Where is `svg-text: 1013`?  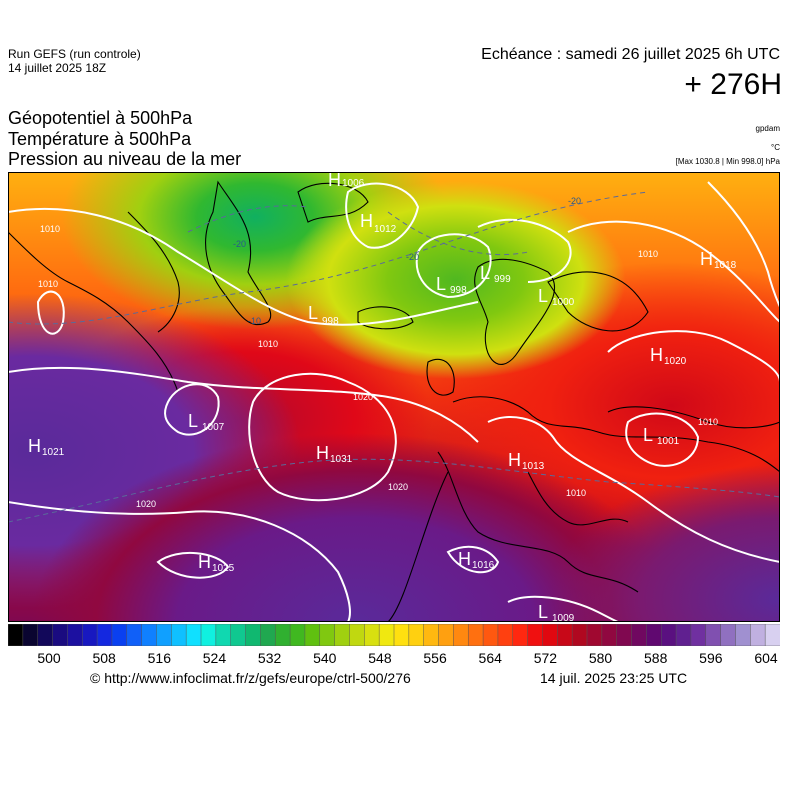
svg-text: 1013 is located at coordinates (533, 466).